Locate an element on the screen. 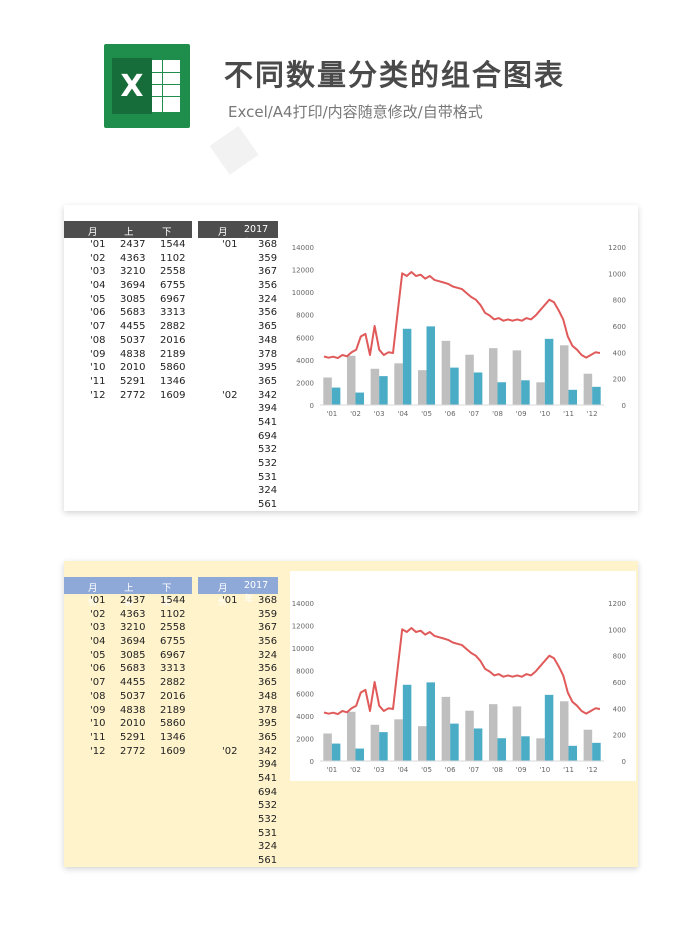 The width and height of the screenshot is (700, 932). cell-bottoms: 2558 is located at coordinates (173, 272).